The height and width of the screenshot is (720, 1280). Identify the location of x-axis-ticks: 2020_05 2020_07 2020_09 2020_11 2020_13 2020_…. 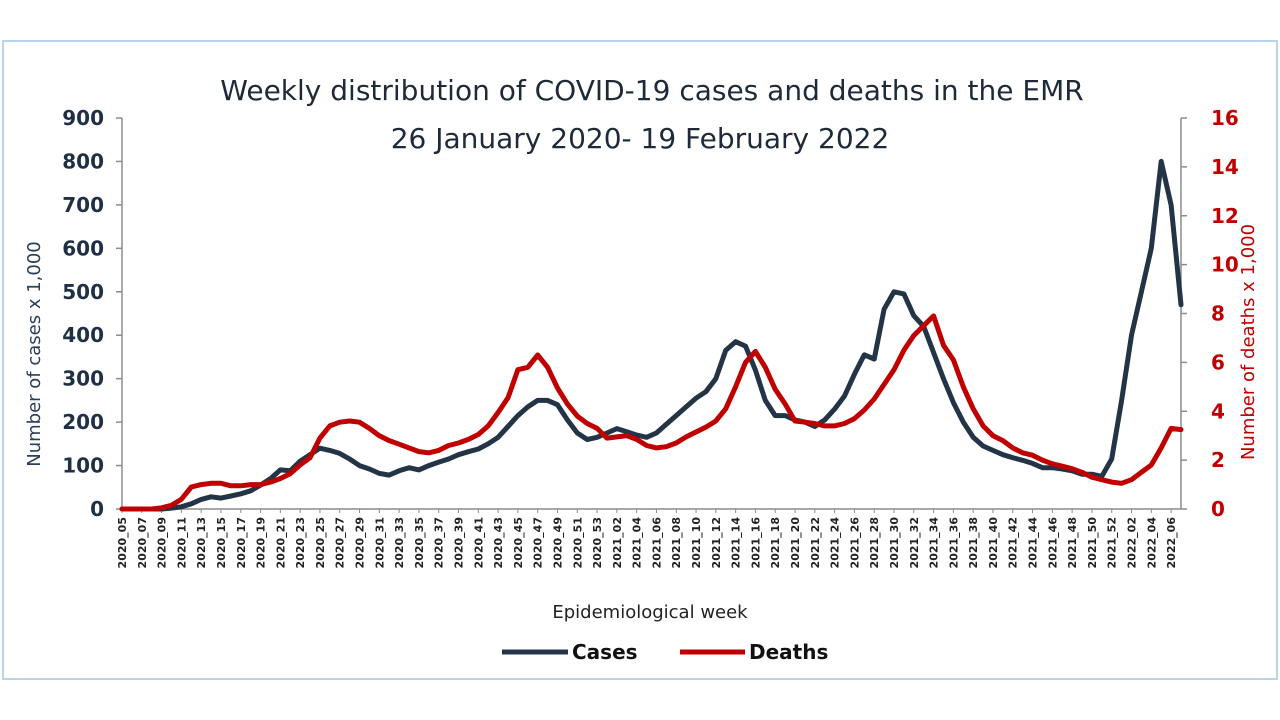
(647, 538).